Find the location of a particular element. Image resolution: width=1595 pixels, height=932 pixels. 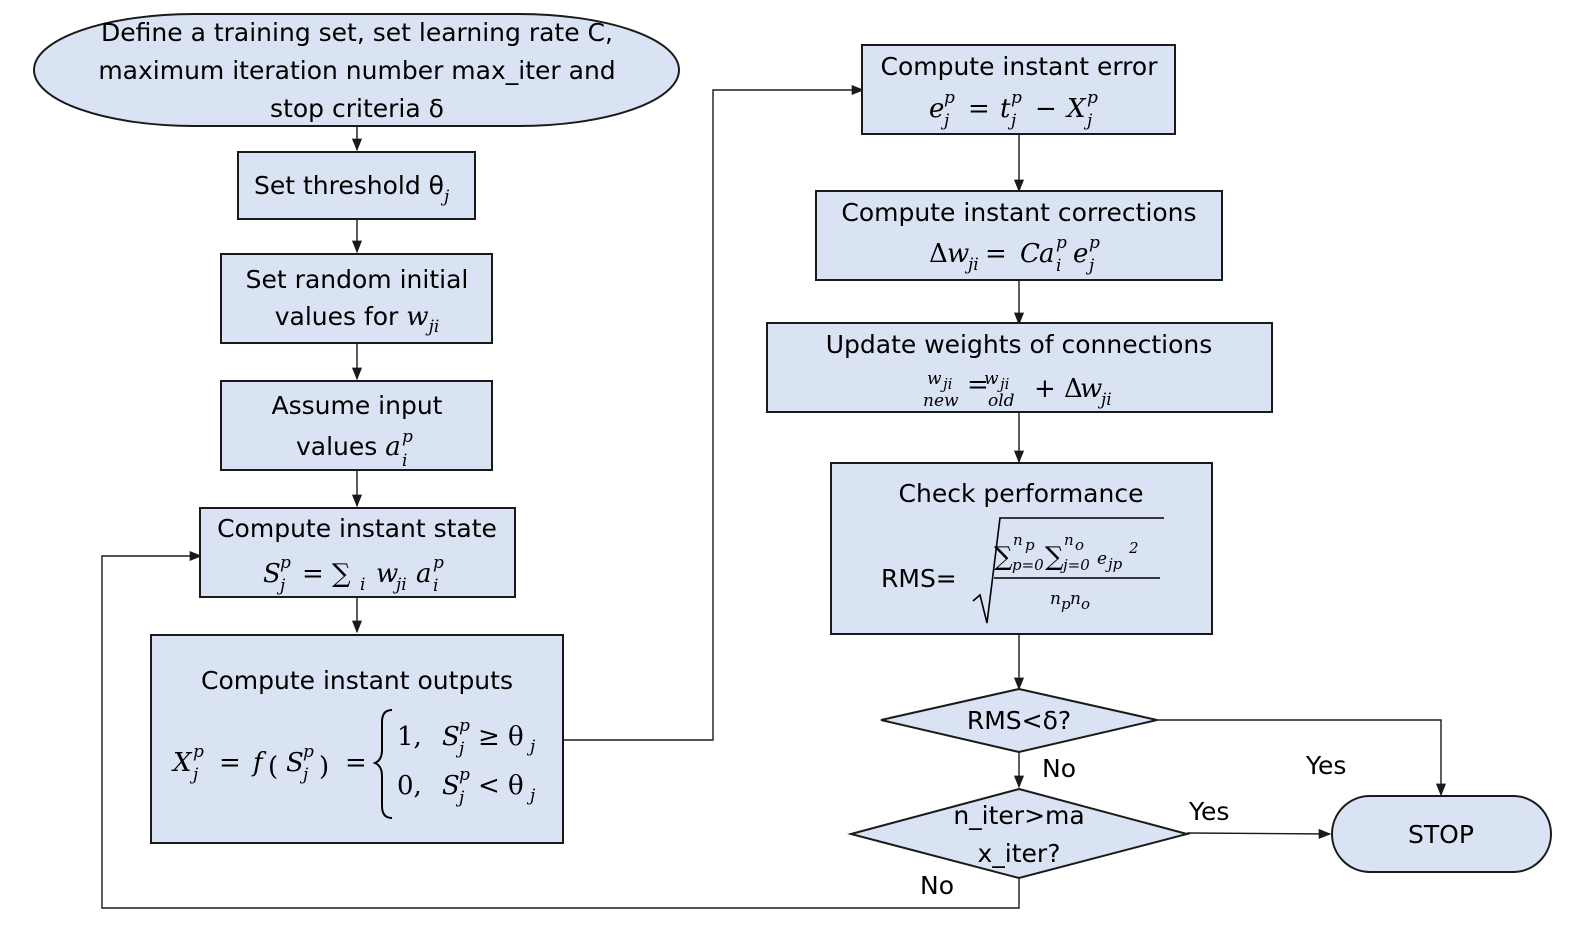

error-formula: e p j = t p j − X p j is located at coordinates (1013, 109).